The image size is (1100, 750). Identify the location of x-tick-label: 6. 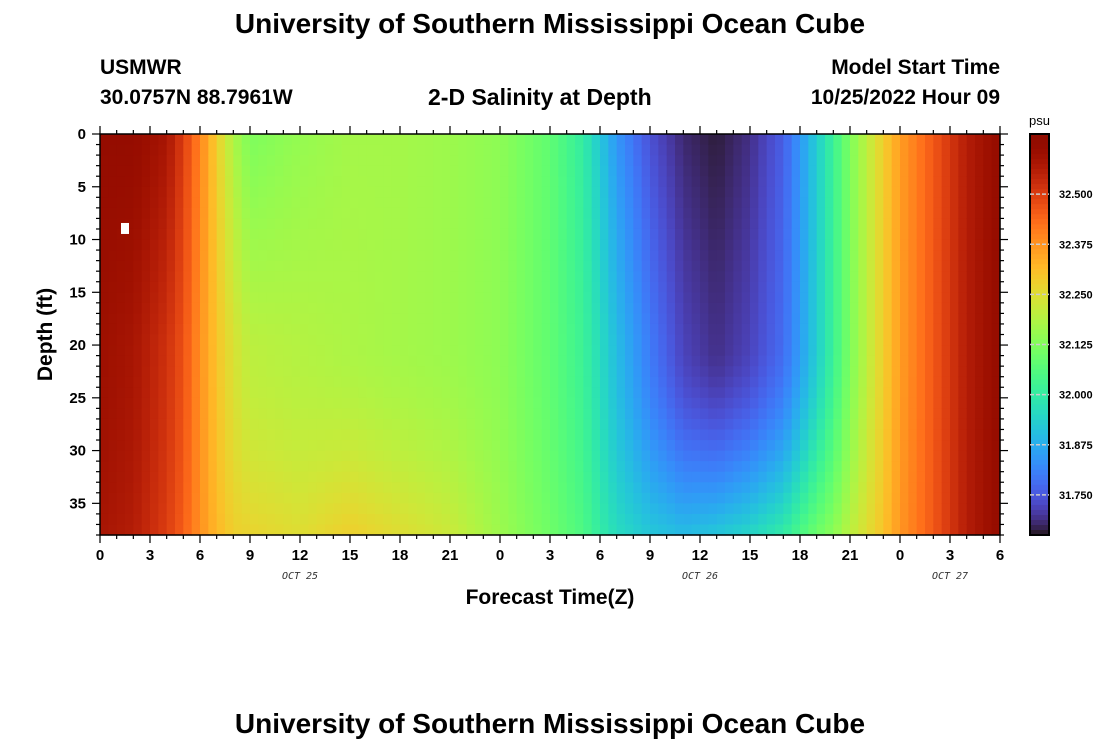
(600, 555).